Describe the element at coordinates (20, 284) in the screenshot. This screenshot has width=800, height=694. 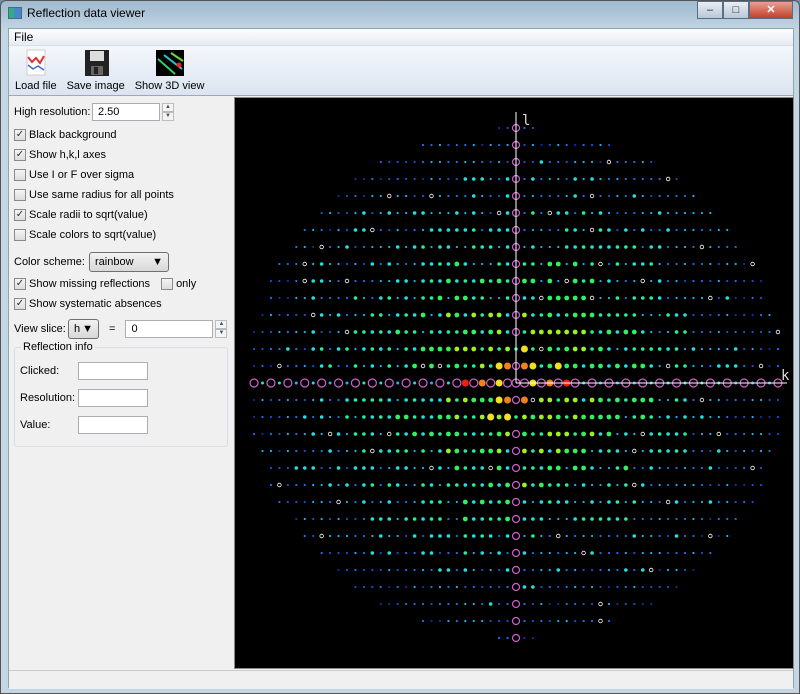
I see `show-missing-checkbox: ✓` at that location.